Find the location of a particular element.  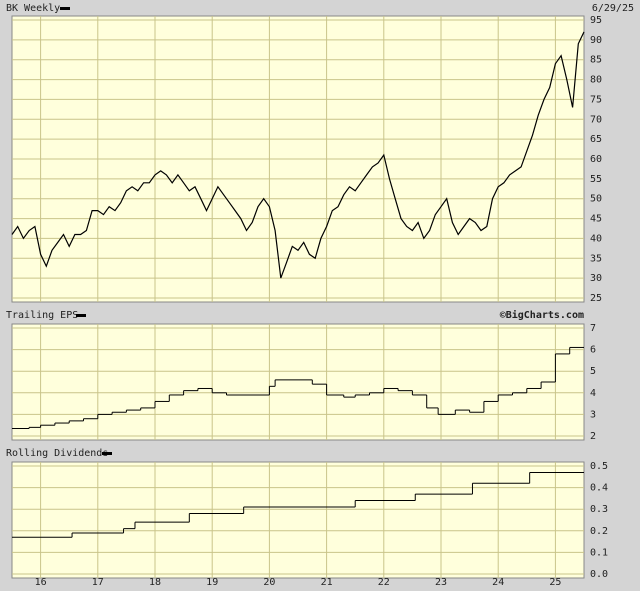

y-tick-label: 0.4 is located at coordinates (599, 488).